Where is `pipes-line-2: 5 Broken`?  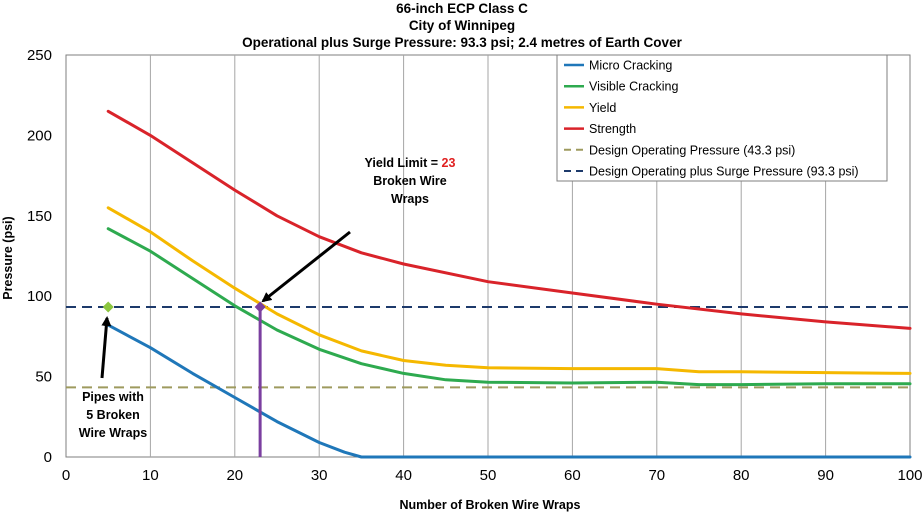 pipes-line-2: 5 Broken is located at coordinates (113, 415).